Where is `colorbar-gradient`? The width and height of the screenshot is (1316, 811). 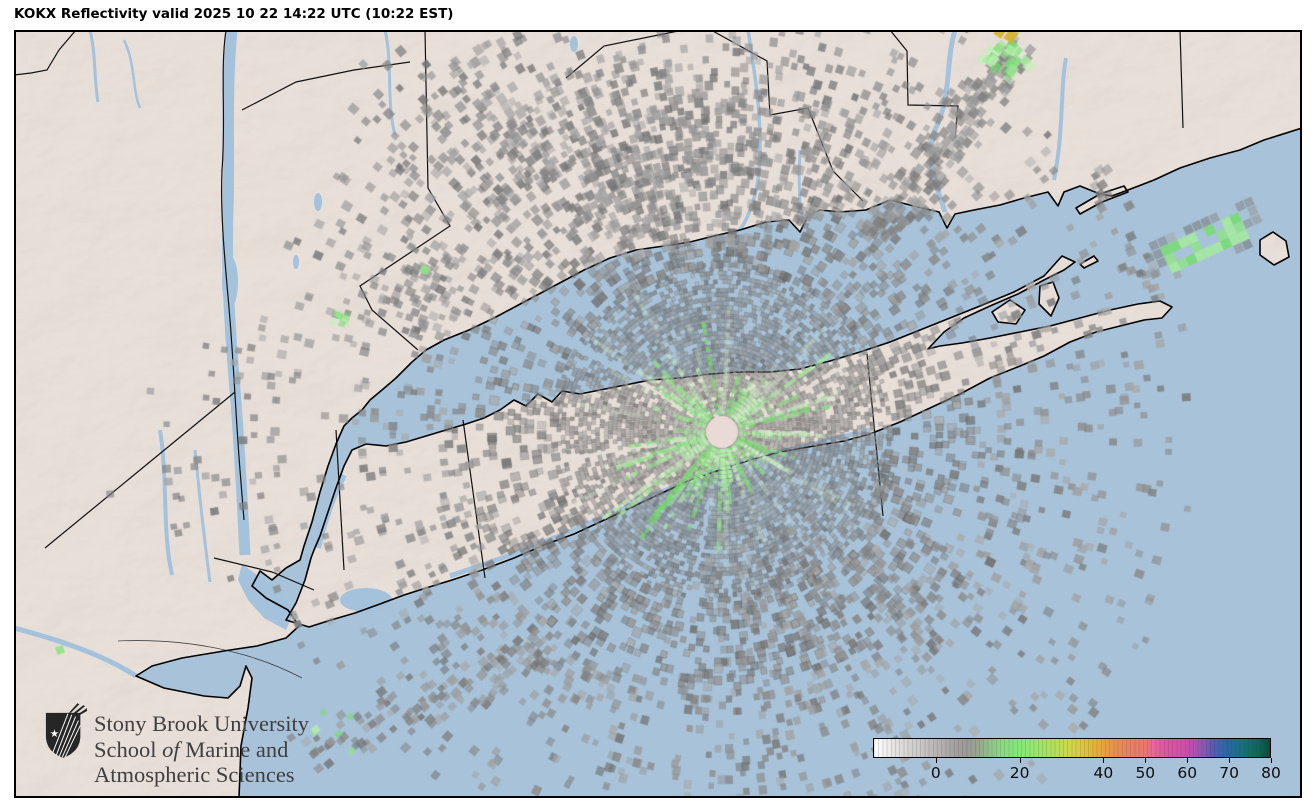
colorbar-gradient is located at coordinates (1072, 748).